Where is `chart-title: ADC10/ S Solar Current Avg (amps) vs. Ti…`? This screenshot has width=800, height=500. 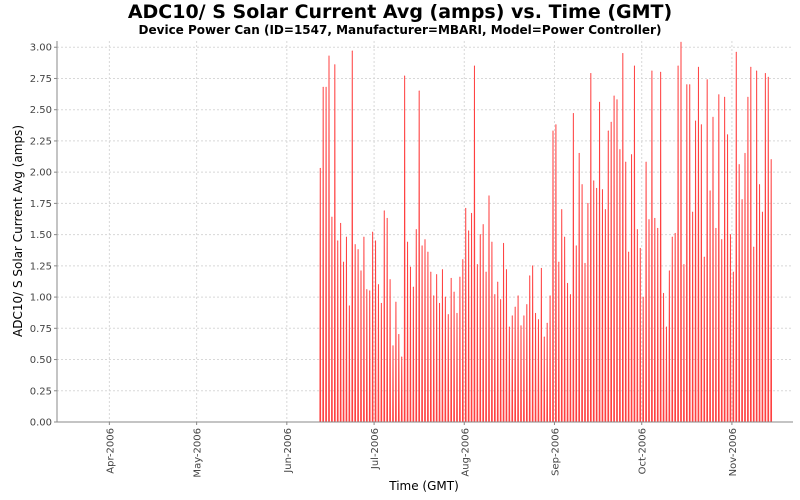 chart-title: ADC10/ S Solar Current Avg (amps) vs. Ti… is located at coordinates (400, 12).